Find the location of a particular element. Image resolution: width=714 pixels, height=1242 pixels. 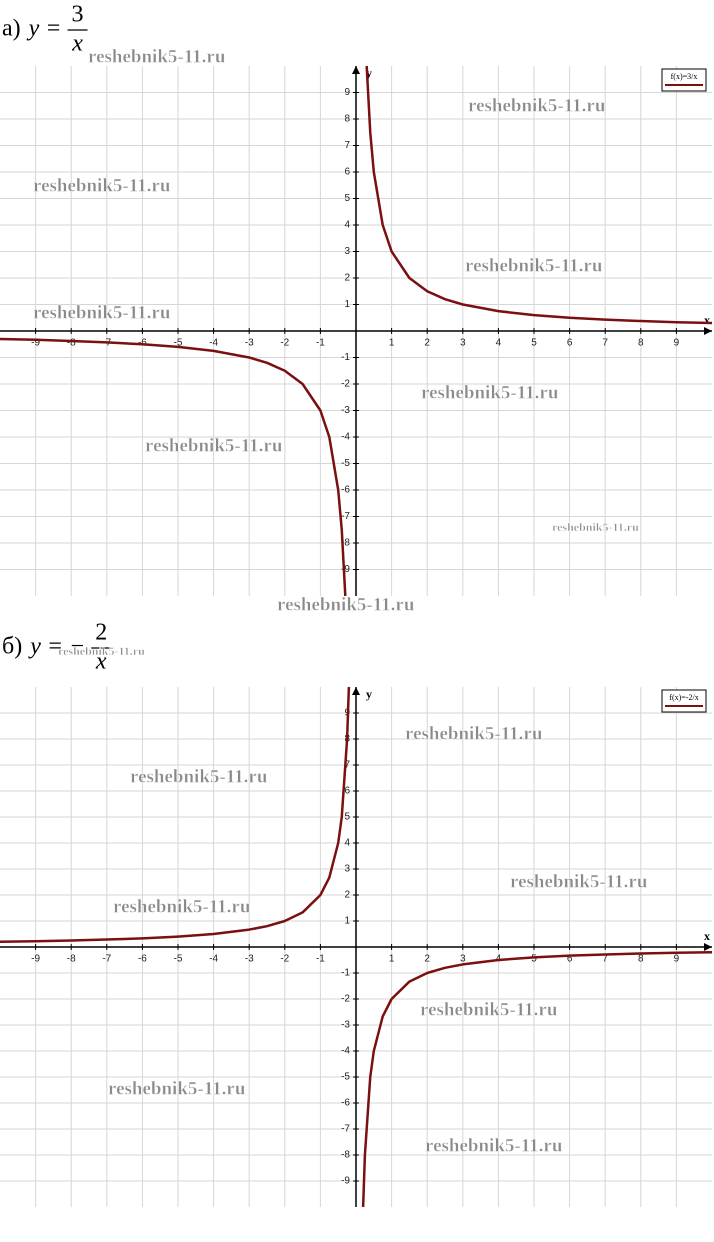

title-lhs: y = is located at coordinates (44, 29).